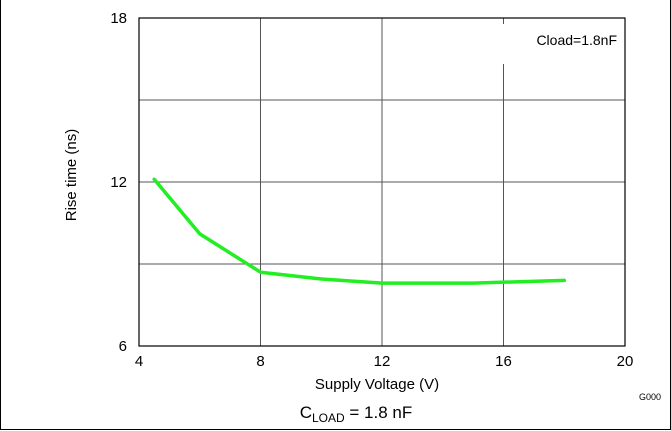 This screenshot has height=431, width=671. I want to click on x-tick-label: 4, so click(139, 361).